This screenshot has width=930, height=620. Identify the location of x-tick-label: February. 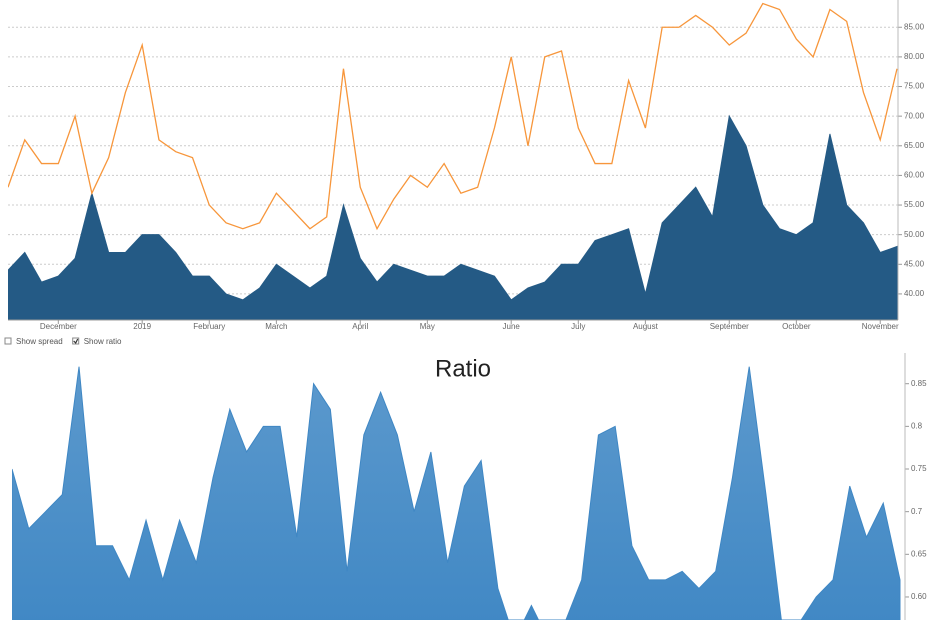
(209, 326).